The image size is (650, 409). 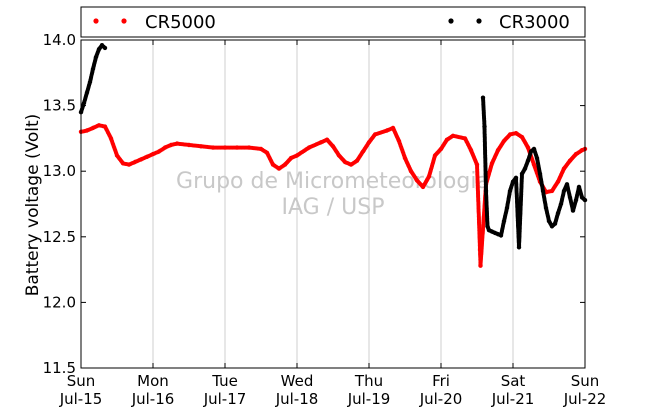 What do you see at coordinates (180, 22) in the screenshot?
I see `legend-label-cr5000: CR5000` at bounding box center [180, 22].